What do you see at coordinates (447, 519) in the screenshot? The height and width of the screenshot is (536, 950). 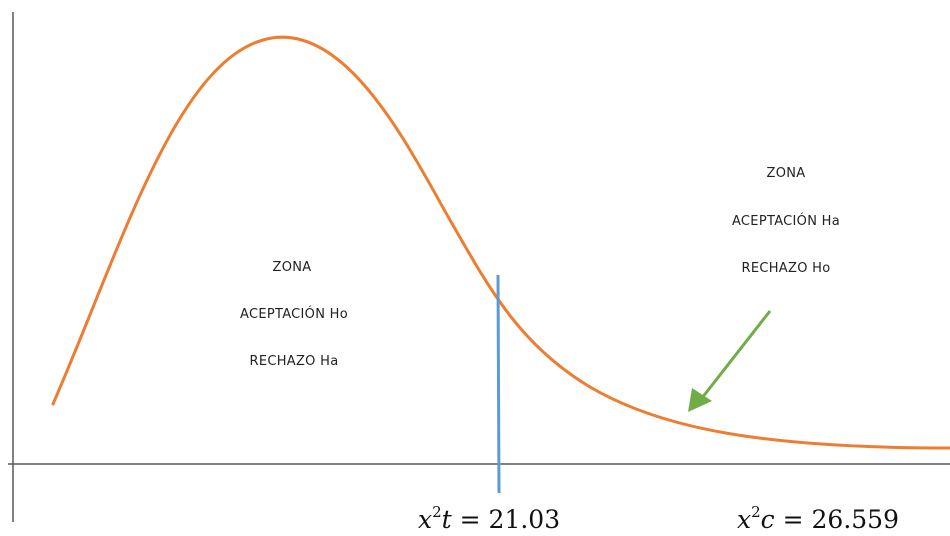 I see `critical-sub: t` at bounding box center [447, 519].